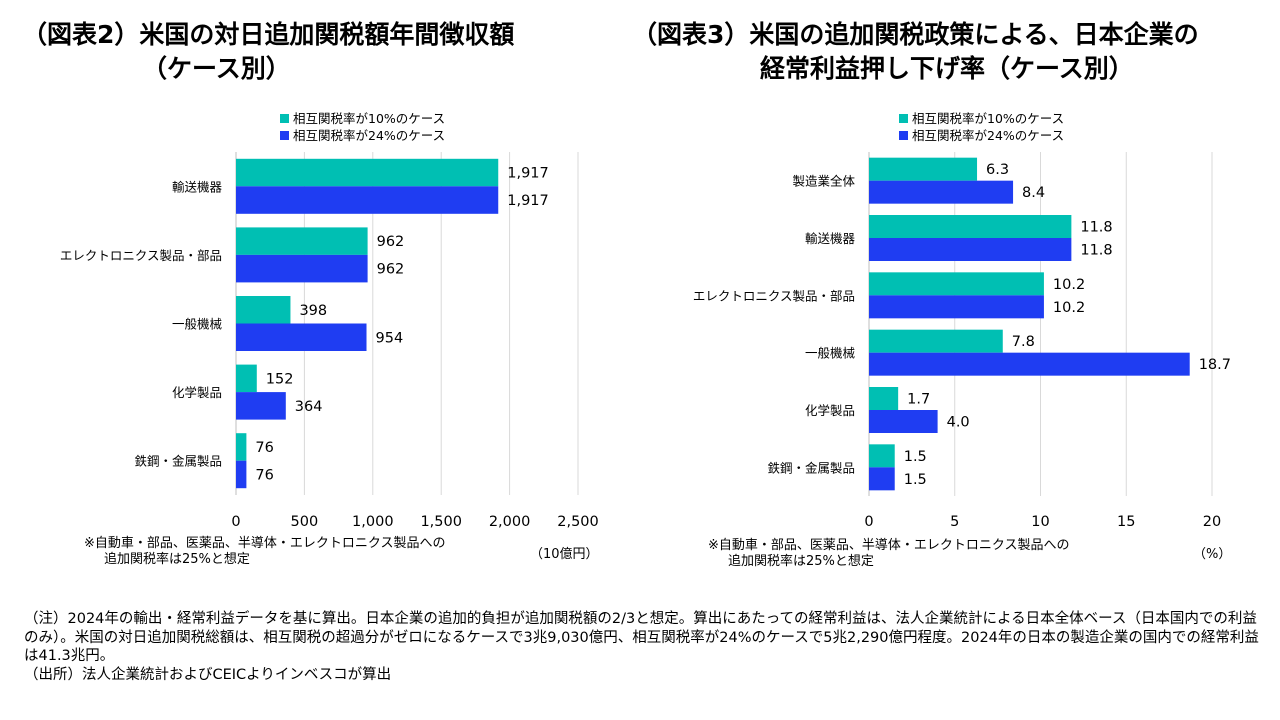 The width and height of the screenshot is (1280, 720). I want to click on chart2-data-label: 1.7, so click(918, 400).